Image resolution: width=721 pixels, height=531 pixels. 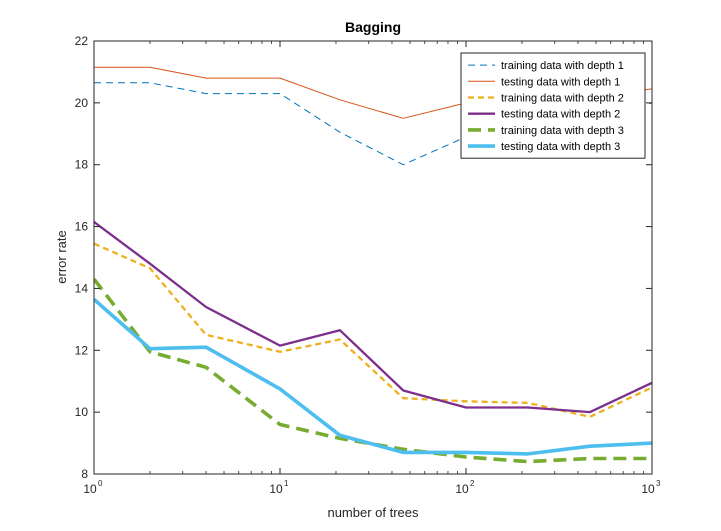 What do you see at coordinates (373, 27) in the screenshot?
I see `chart-title: Bagging` at bounding box center [373, 27].